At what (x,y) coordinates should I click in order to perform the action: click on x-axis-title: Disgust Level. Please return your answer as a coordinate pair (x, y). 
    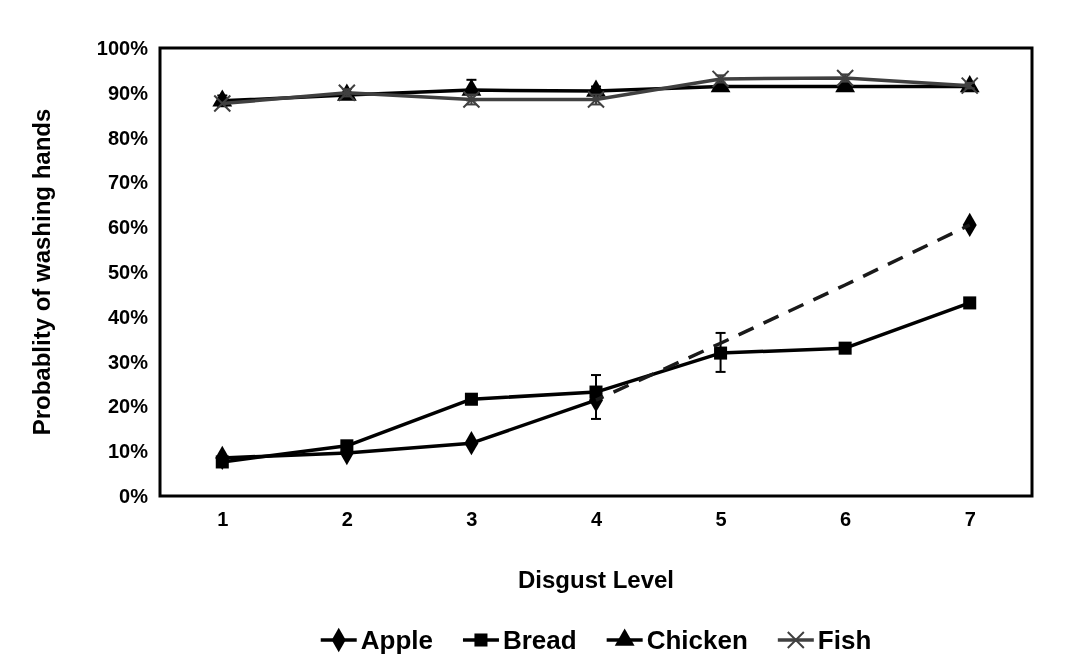
    Looking at the image, I should click on (596, 579).